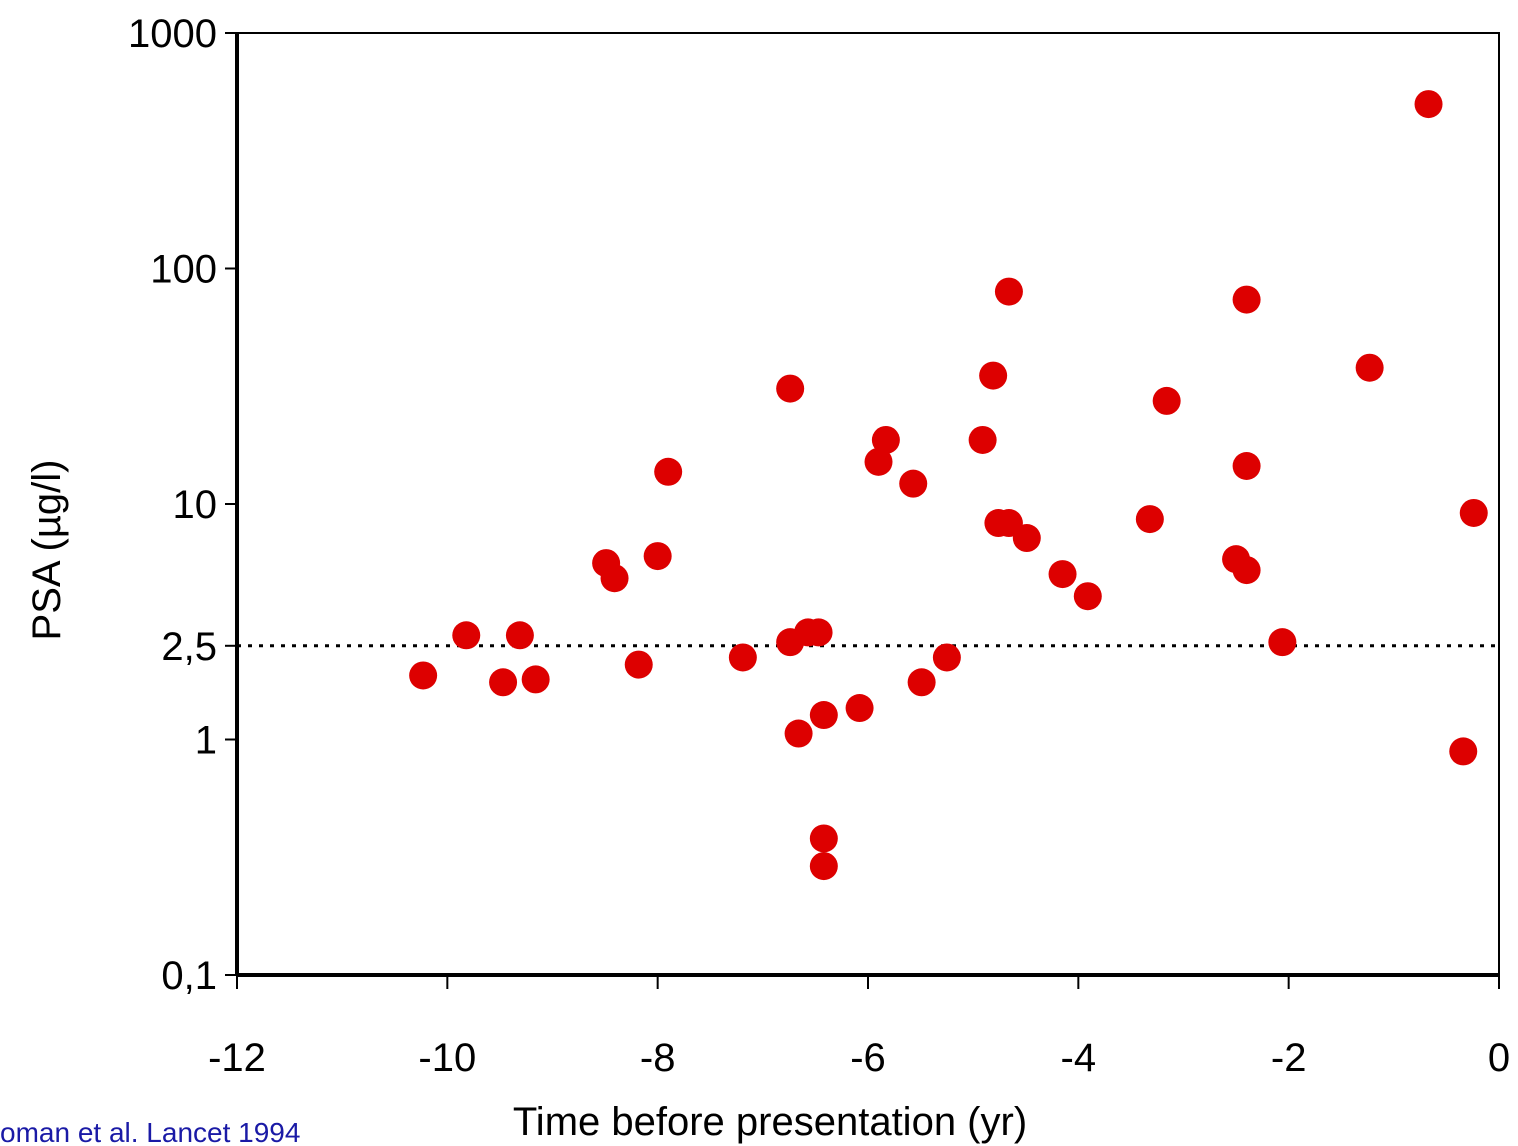  I want to click on x-axis-label: Time before presentation (yr), so click(770, 1122).